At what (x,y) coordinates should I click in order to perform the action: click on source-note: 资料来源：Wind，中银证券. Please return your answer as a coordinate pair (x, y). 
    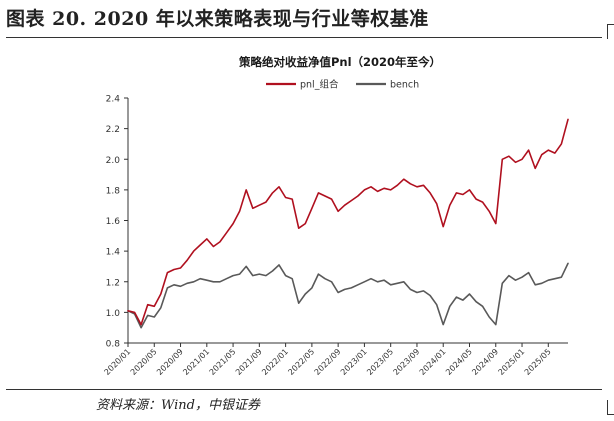
    Looking at the image, I should click on (178, 405).